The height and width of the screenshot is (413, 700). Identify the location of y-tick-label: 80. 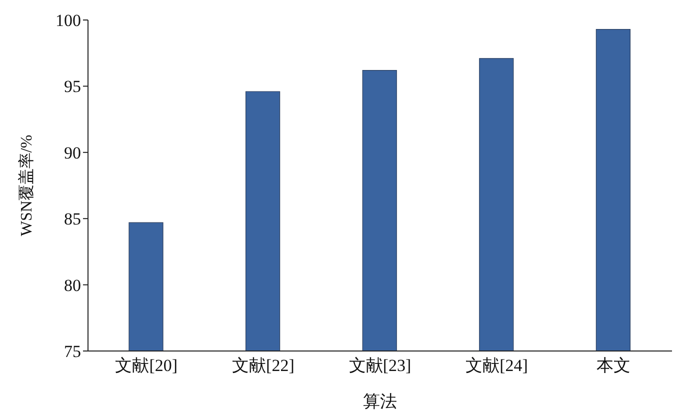
(72, 285).